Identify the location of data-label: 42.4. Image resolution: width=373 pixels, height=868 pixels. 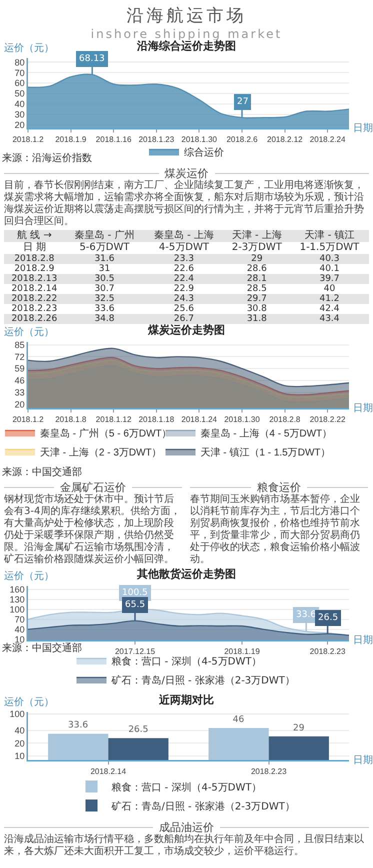
(329, 309).